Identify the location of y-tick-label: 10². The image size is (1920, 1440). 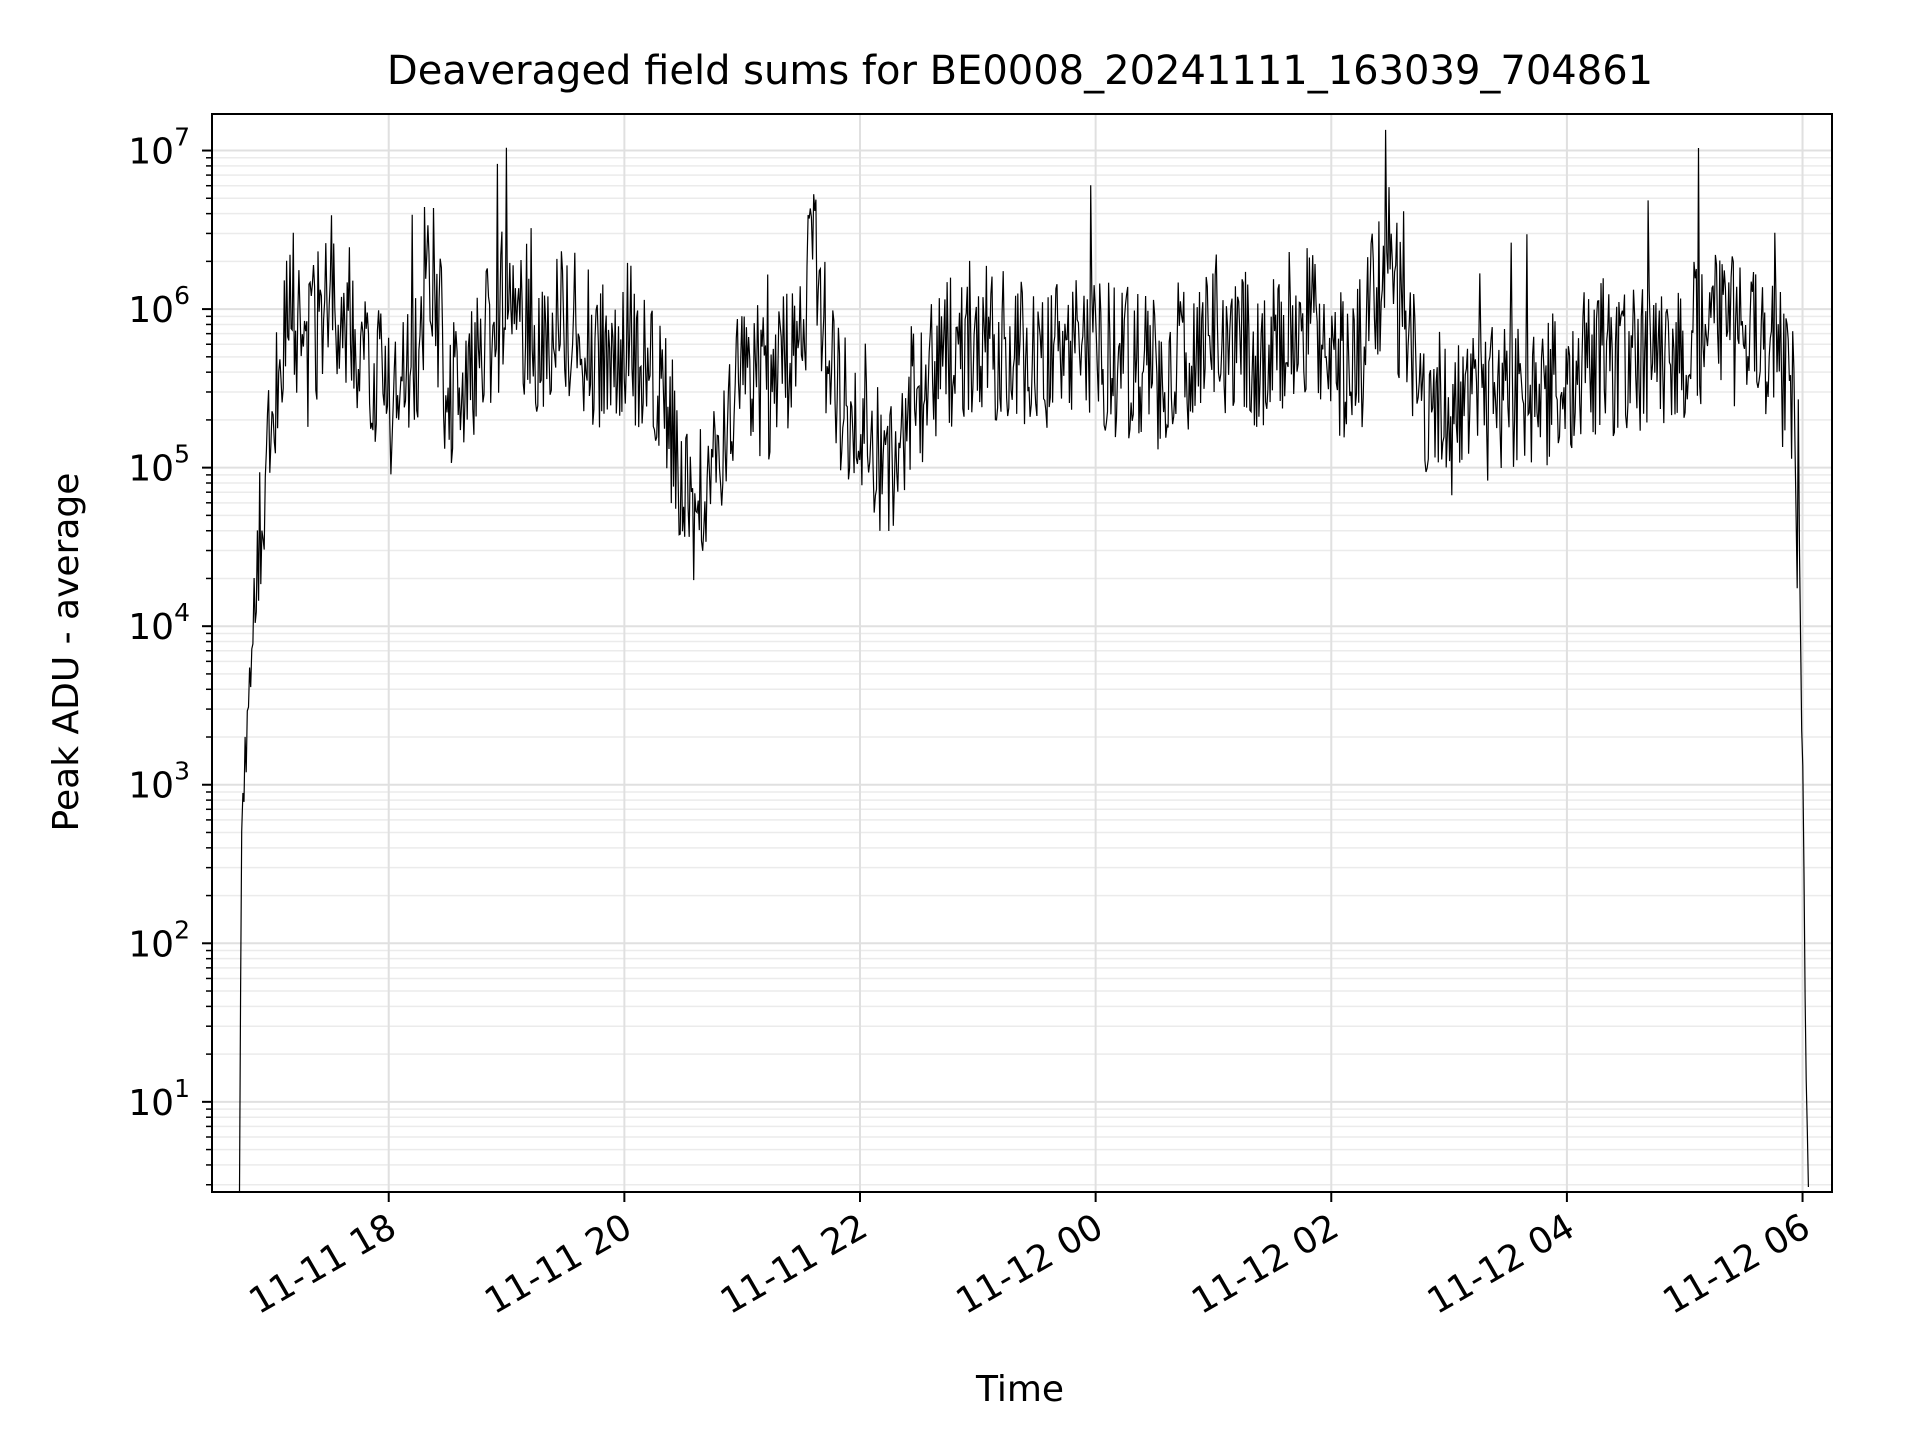
(159, 940).